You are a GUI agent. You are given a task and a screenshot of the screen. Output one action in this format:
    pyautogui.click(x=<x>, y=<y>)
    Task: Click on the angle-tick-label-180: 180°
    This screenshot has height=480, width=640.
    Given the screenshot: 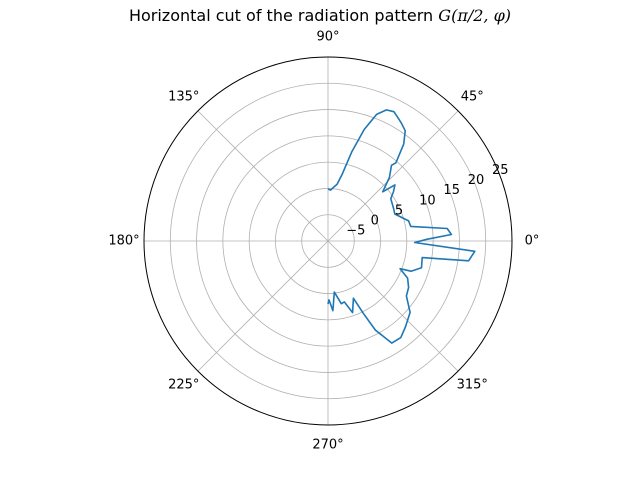 What is the action you would take?
    pyautogui.click(x=123, y=241)
    